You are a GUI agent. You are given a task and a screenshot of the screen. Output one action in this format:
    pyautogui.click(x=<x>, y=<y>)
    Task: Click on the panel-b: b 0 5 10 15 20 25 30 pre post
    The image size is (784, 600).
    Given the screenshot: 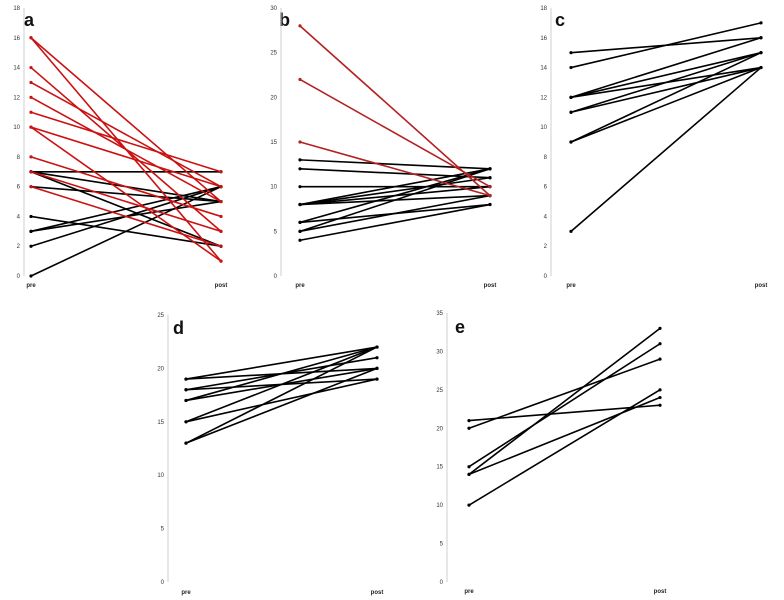 What is the action you would take?
    pyautogui.click(x=383, y=147)
    